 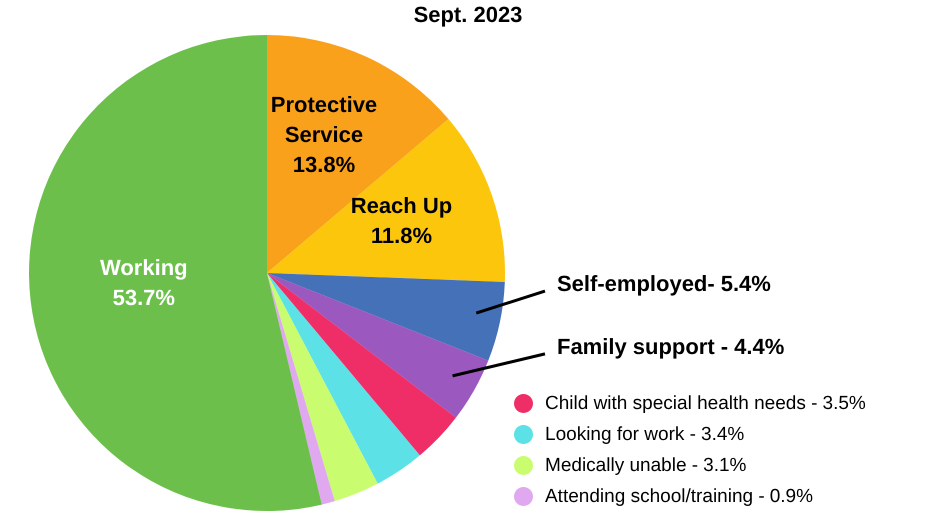 I want to click on data-label: 11.8%, so click(x=401, y=235).